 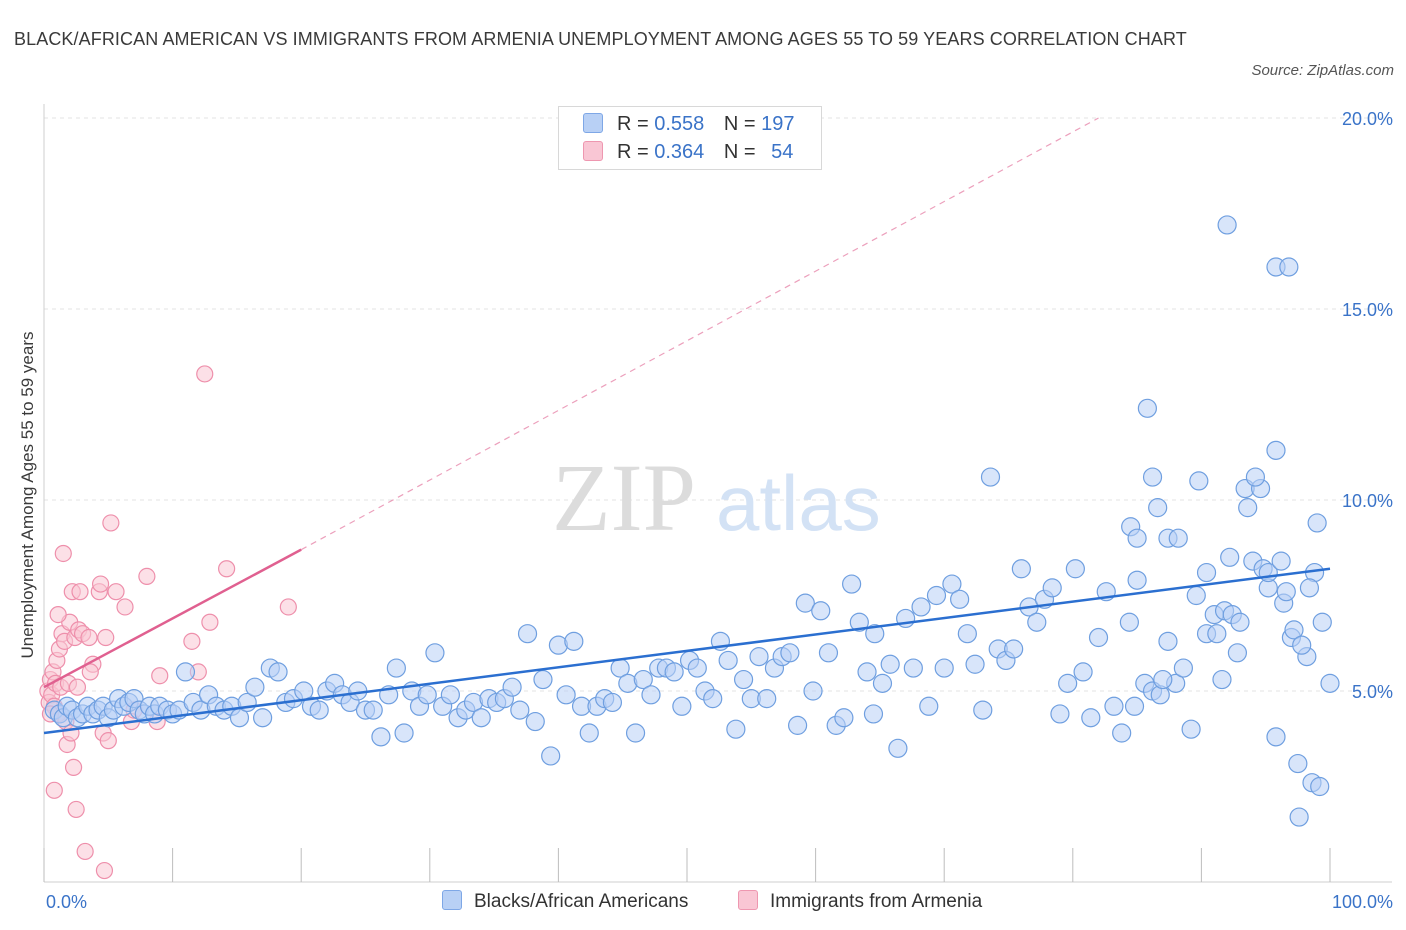 I want to click on n-value: 197, so click(x=778, y=124).